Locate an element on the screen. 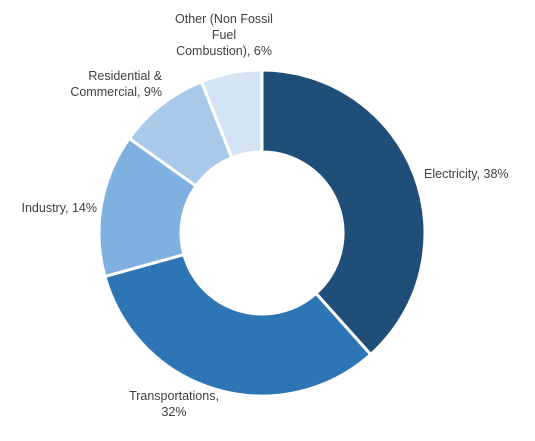 The width and height of the screenshot is (535, 441). slice-label: Other (Non Fossil Fuel Combustion), 6% is located at coordinates (224, 35).